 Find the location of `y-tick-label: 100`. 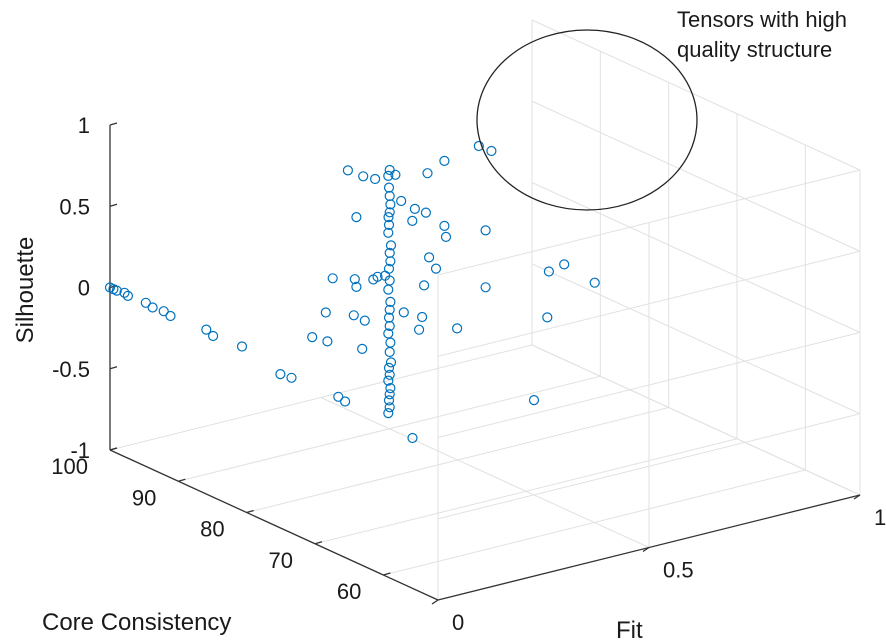

y-tick-label: 100 is located at coordinates (69, 466).